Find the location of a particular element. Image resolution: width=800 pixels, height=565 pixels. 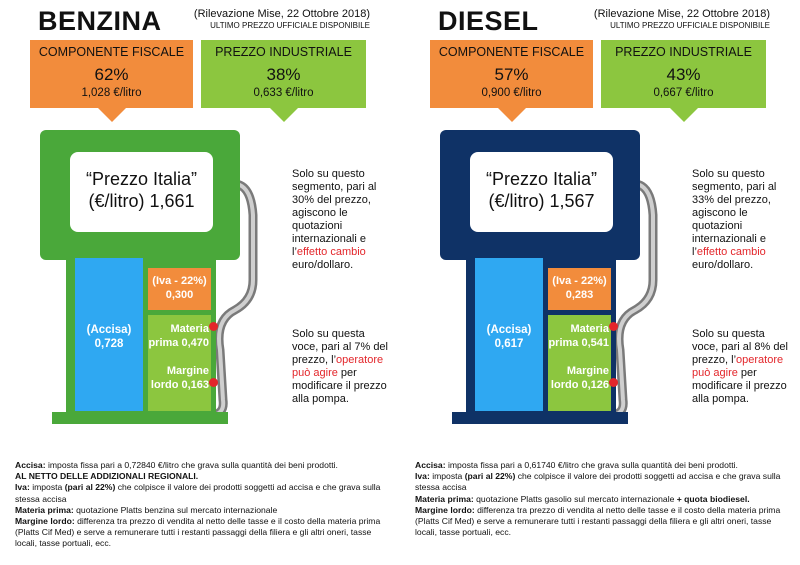

fiscal-component-box: COMPONENTE FISCALE 62% 1,028 €/litro is located at coordinates (111, 81).